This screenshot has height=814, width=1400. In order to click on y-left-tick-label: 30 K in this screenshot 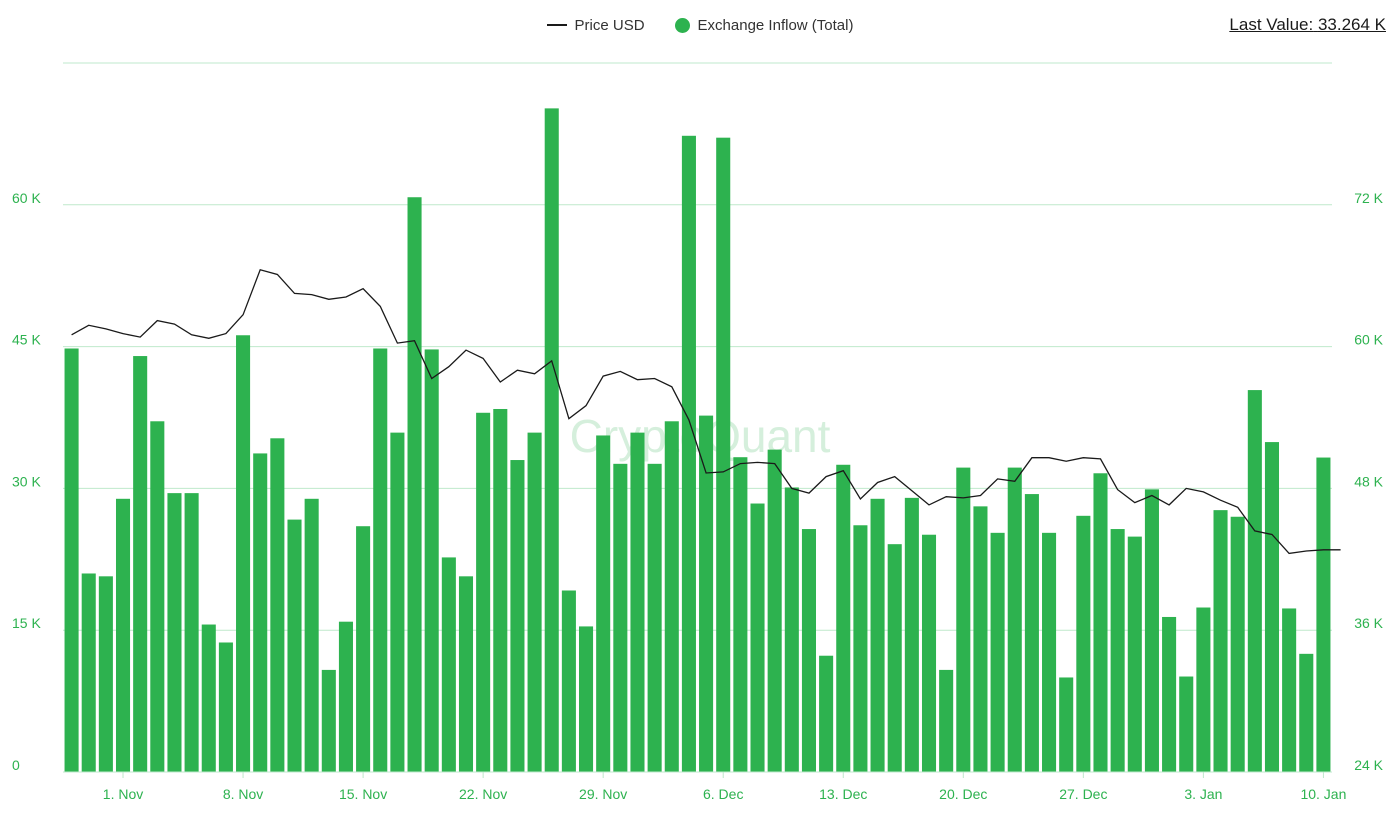, I will do `click(26, 481)`.